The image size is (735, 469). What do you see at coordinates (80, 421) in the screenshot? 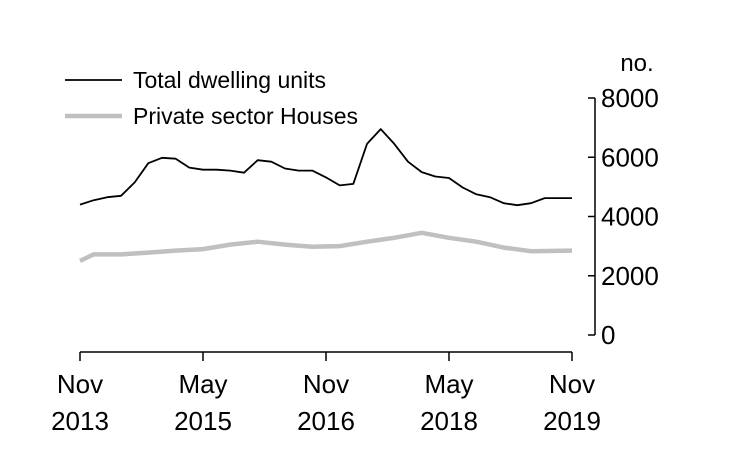
I see `x-tick-label-year: 2013` at bounding box center [80, 421].